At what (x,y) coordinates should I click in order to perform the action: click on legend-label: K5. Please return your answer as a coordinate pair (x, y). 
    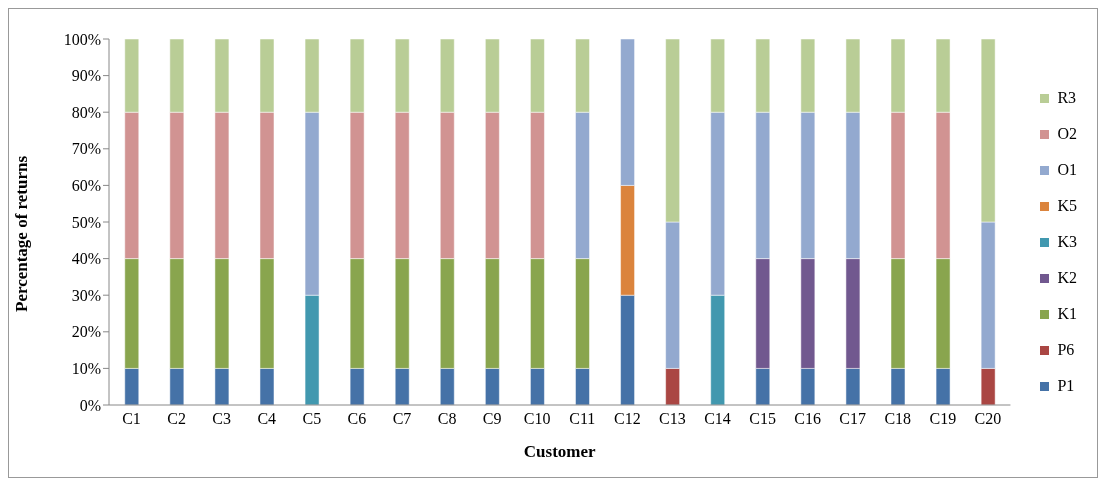
    Looking at the image, I should click on (1067, 206).